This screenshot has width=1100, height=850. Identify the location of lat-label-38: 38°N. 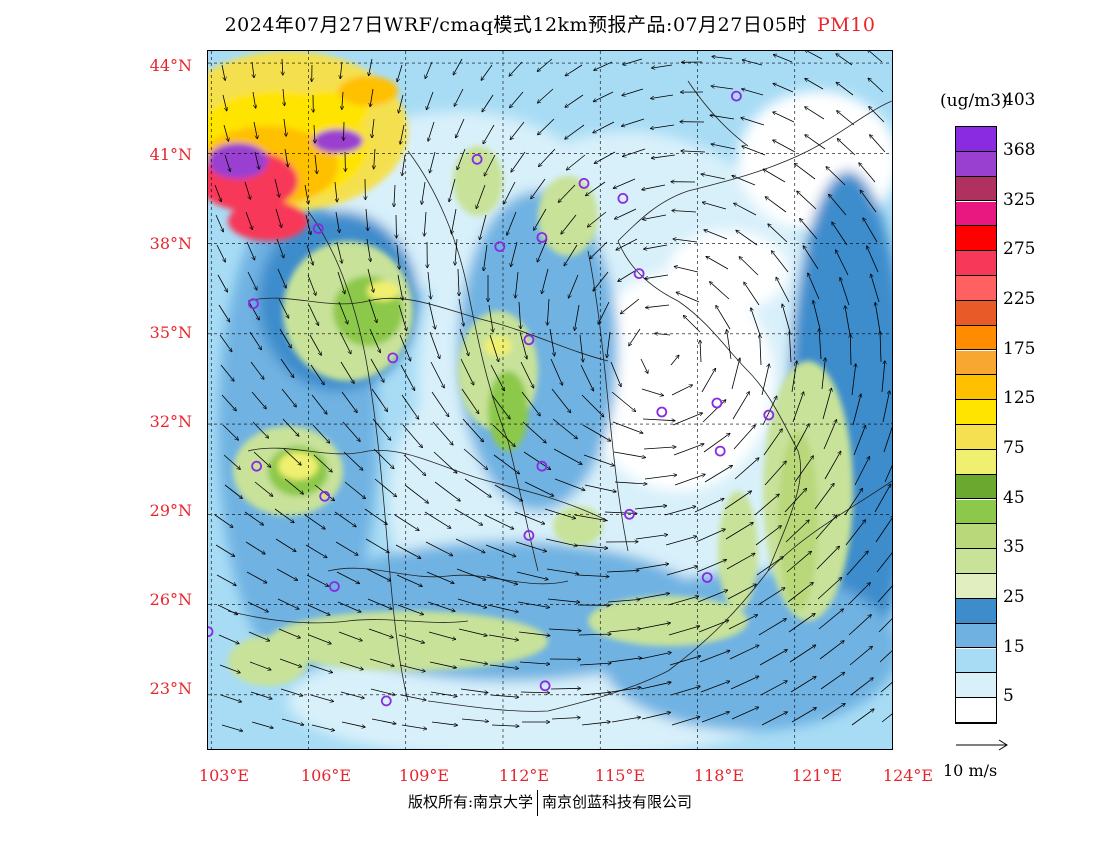
(170, 243).